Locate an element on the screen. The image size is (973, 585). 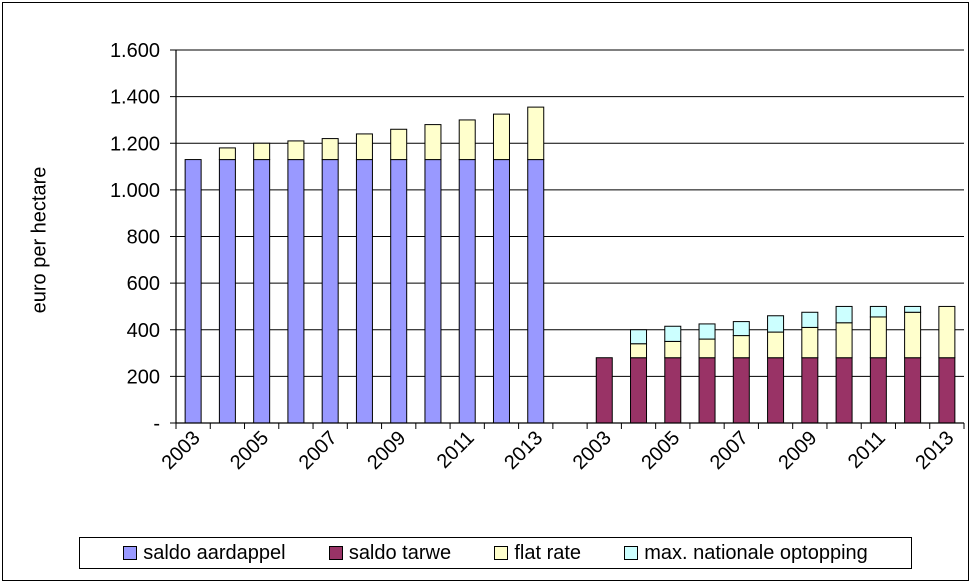
legend-item: saldo tarwe is located at coordinates (390, 553).